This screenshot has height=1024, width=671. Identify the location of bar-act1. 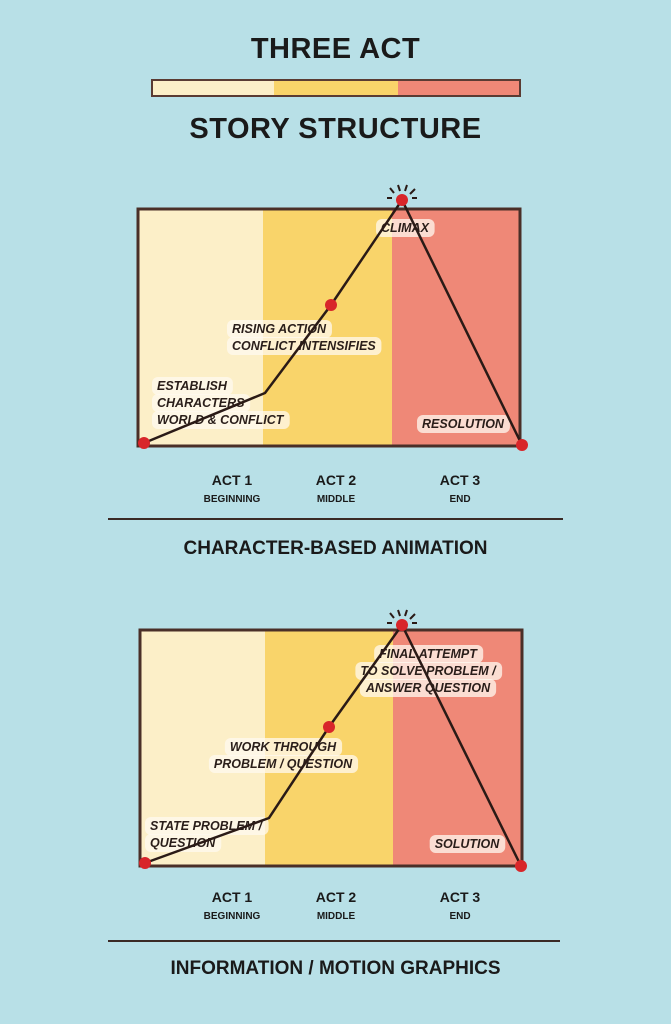
(213, 88).